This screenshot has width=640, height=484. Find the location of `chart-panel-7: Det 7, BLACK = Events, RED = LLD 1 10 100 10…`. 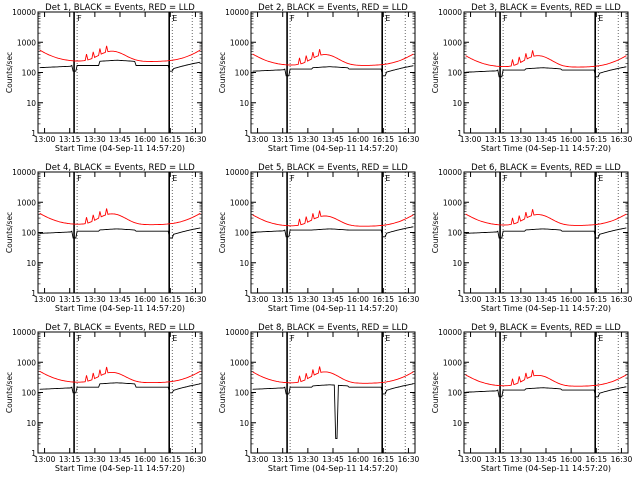

chart-panel-7: Det 7, BLACK = Events, RED = LLD 1 10 100 10… is located at coordinates (105, 398).